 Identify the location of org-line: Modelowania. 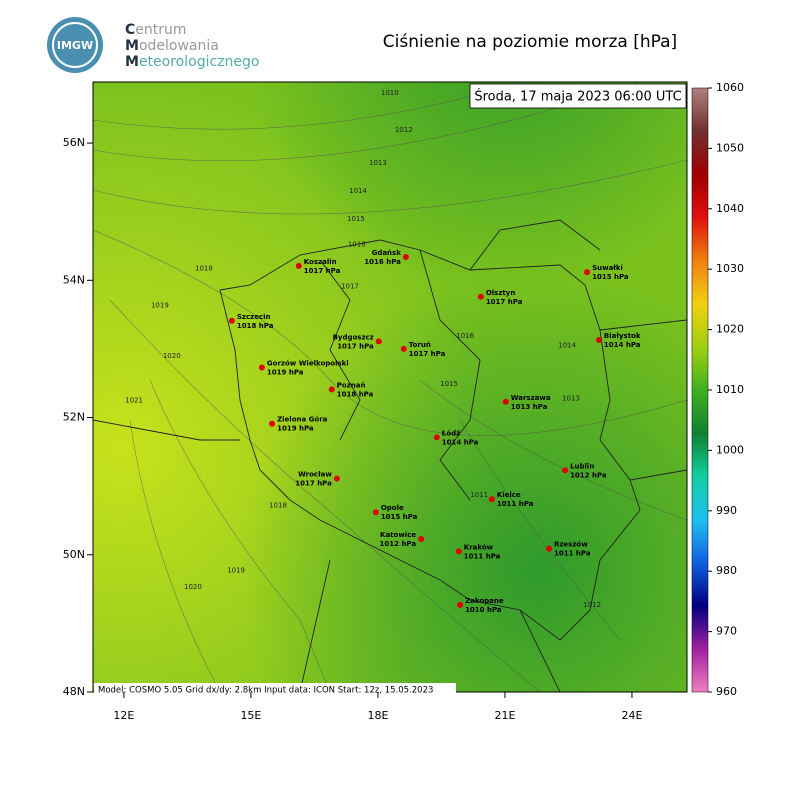
(172, 46).